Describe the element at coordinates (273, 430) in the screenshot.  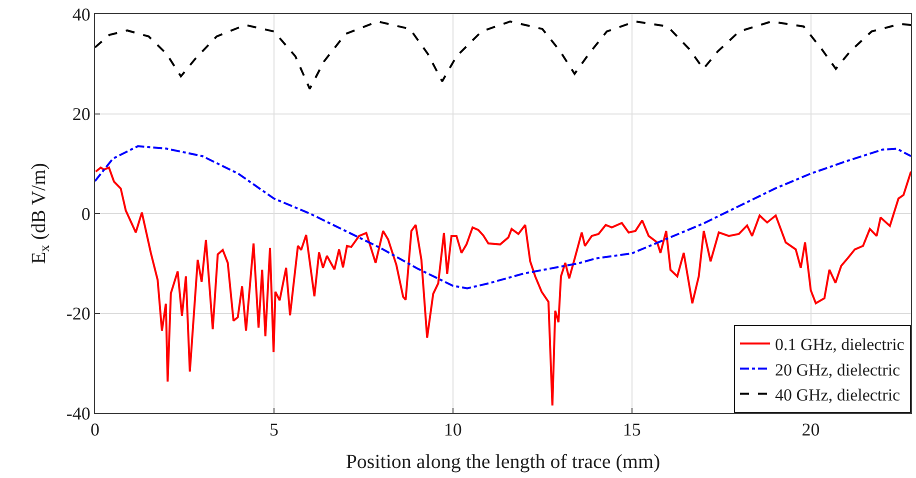
I see `x-tick-label: 5` at that location.